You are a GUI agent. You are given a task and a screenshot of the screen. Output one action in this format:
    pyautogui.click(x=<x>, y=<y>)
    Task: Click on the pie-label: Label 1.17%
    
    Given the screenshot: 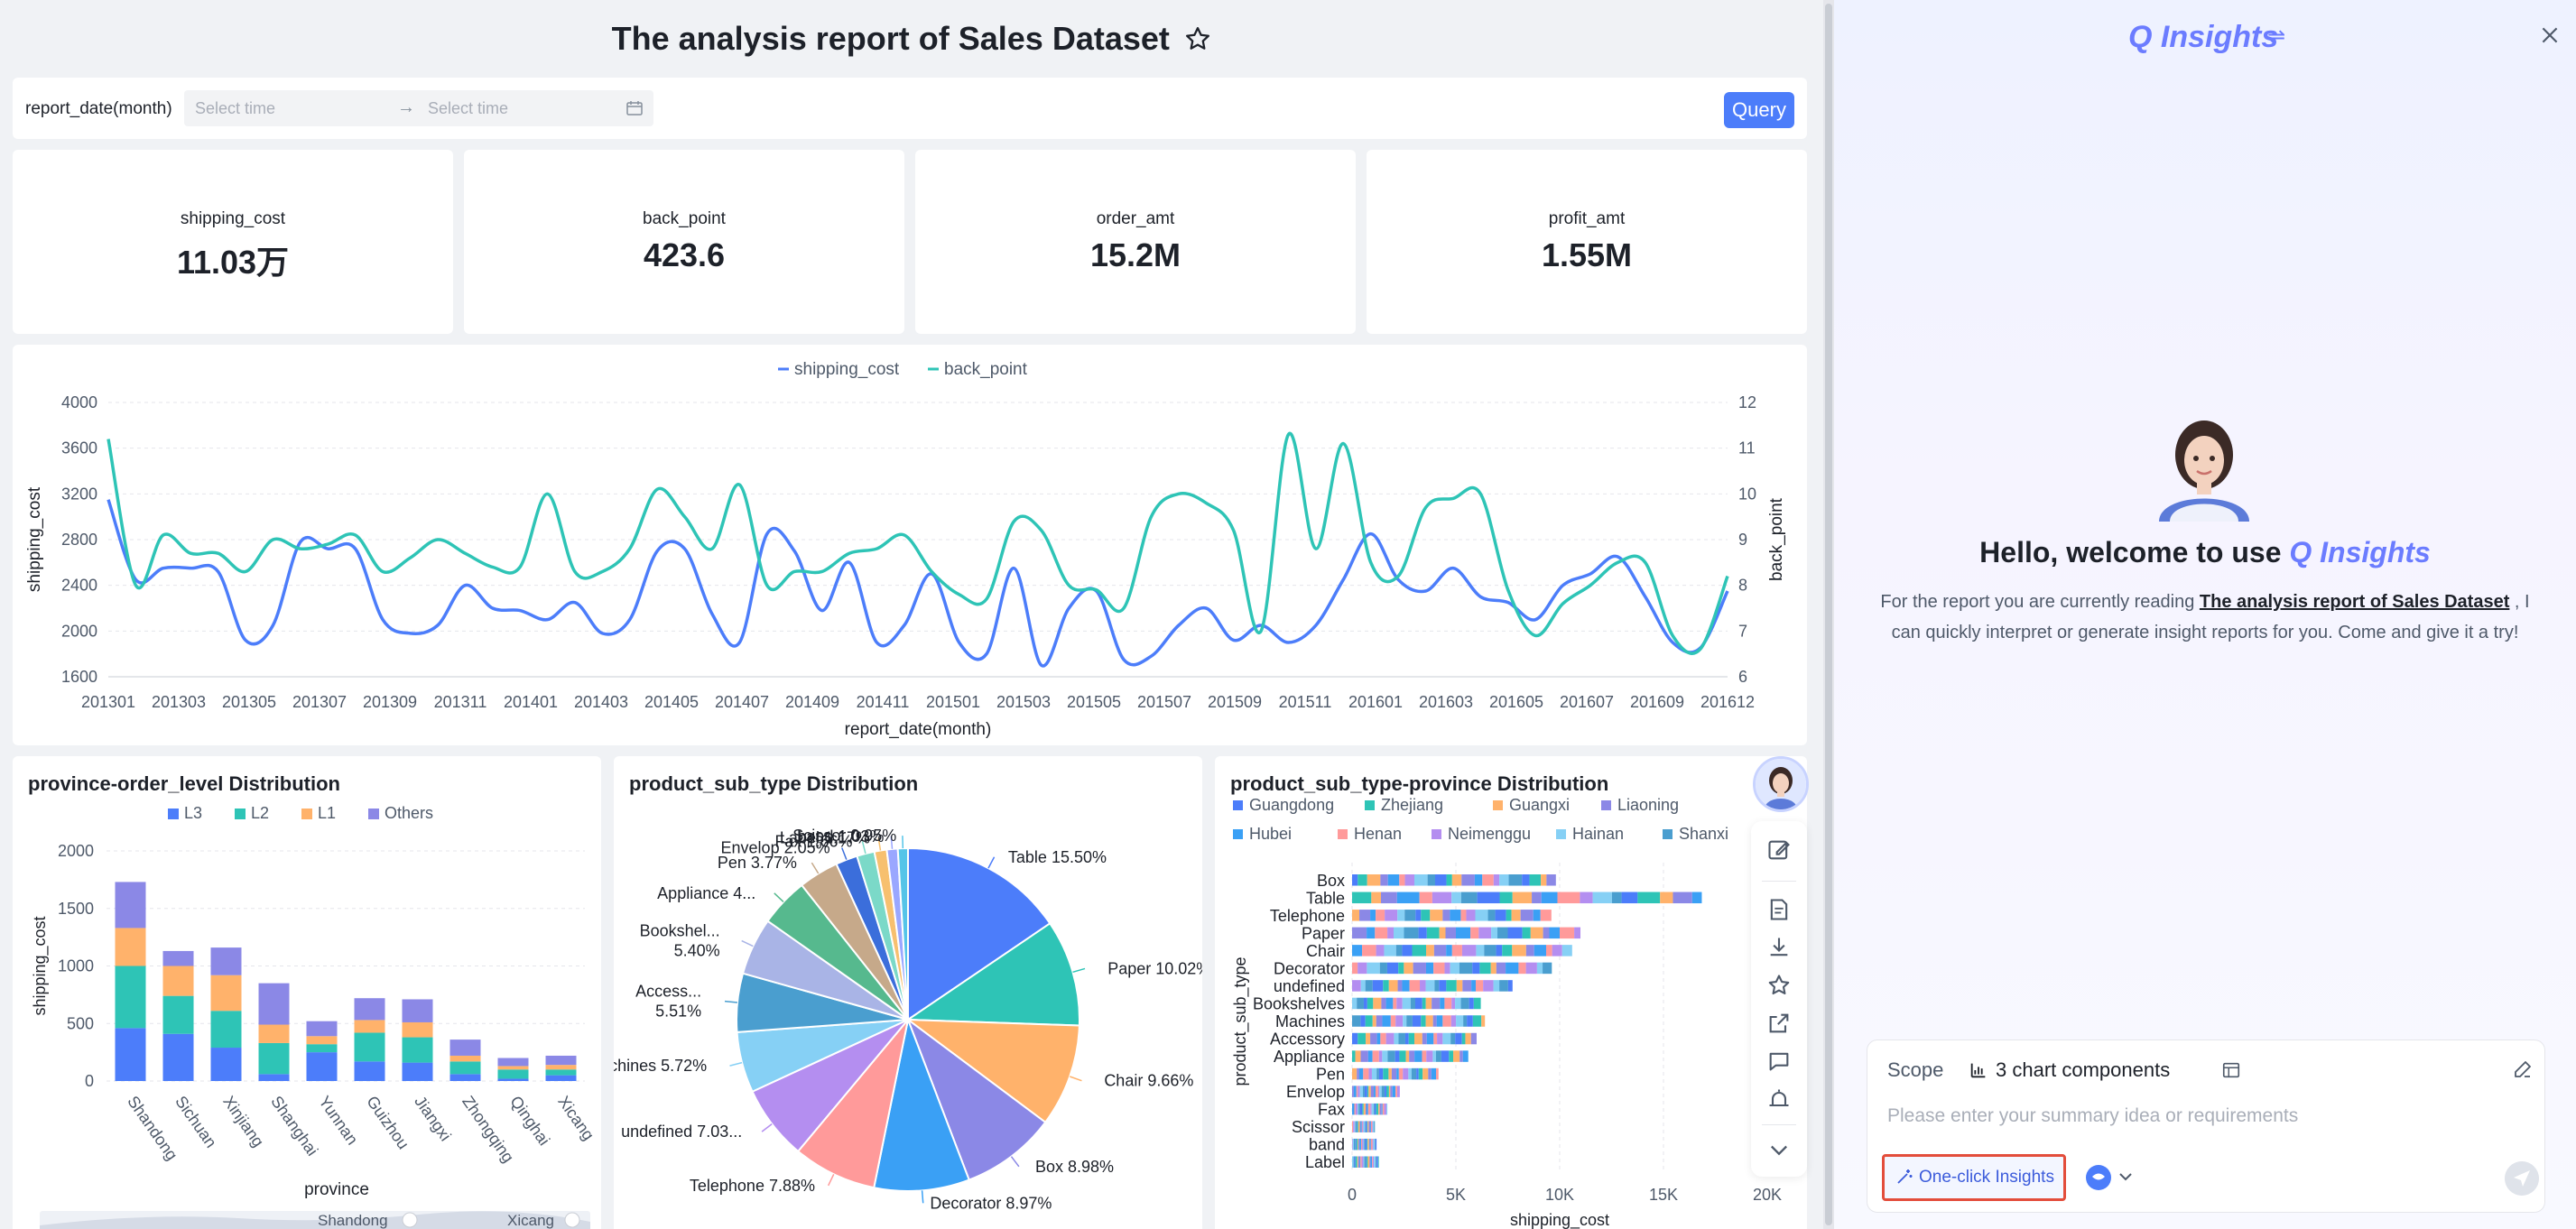 What is the action you would take?
    pyautogui.click(x=825, y=838)
    